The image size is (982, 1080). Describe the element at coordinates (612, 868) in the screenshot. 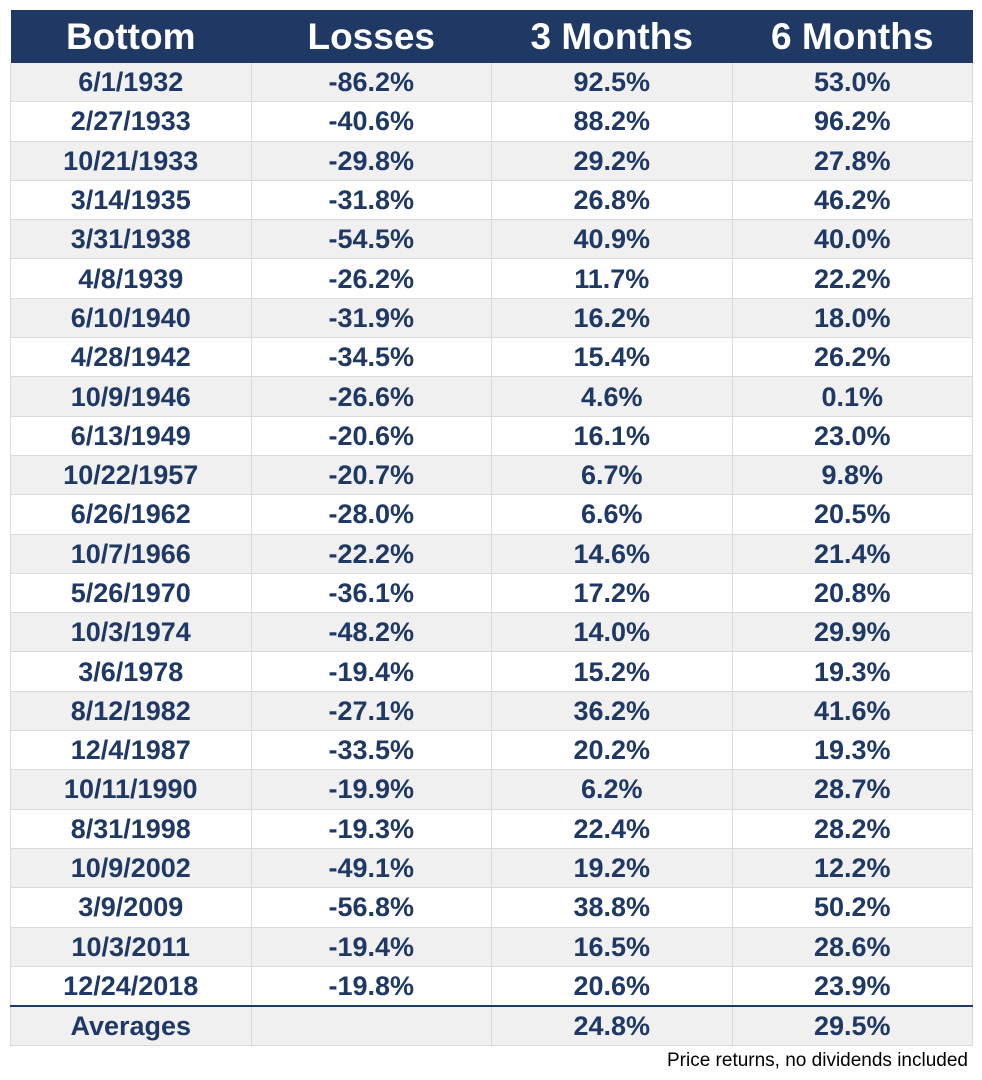

I see `cell-3-month-return: 19.2%` at that location.